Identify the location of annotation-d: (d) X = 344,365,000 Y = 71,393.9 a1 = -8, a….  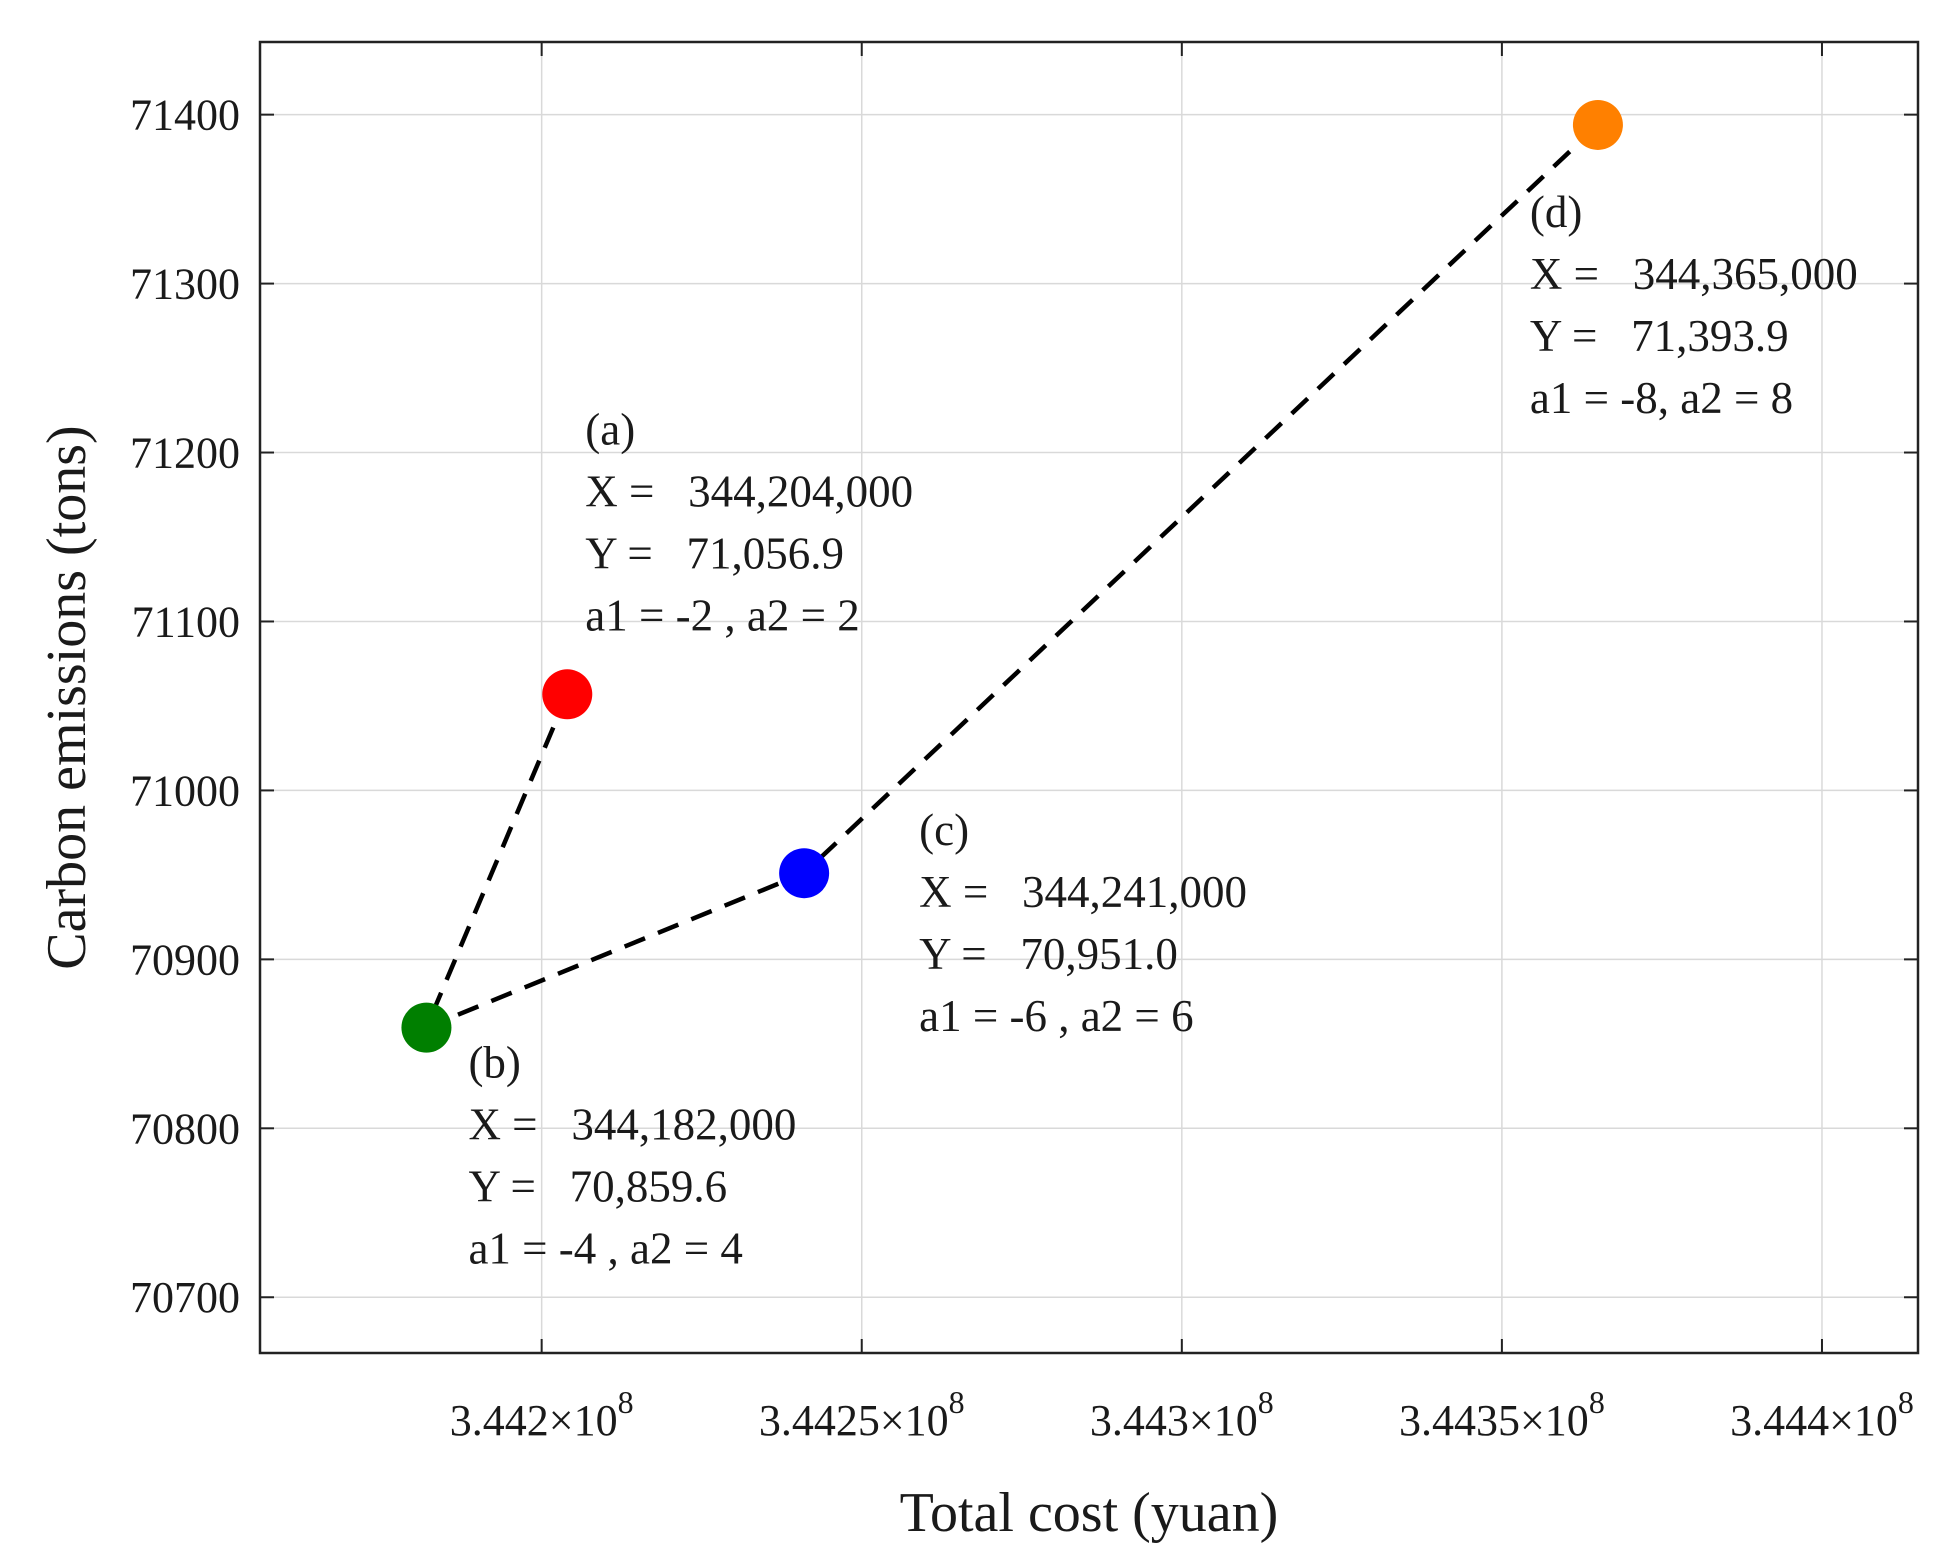
(1694, 305).